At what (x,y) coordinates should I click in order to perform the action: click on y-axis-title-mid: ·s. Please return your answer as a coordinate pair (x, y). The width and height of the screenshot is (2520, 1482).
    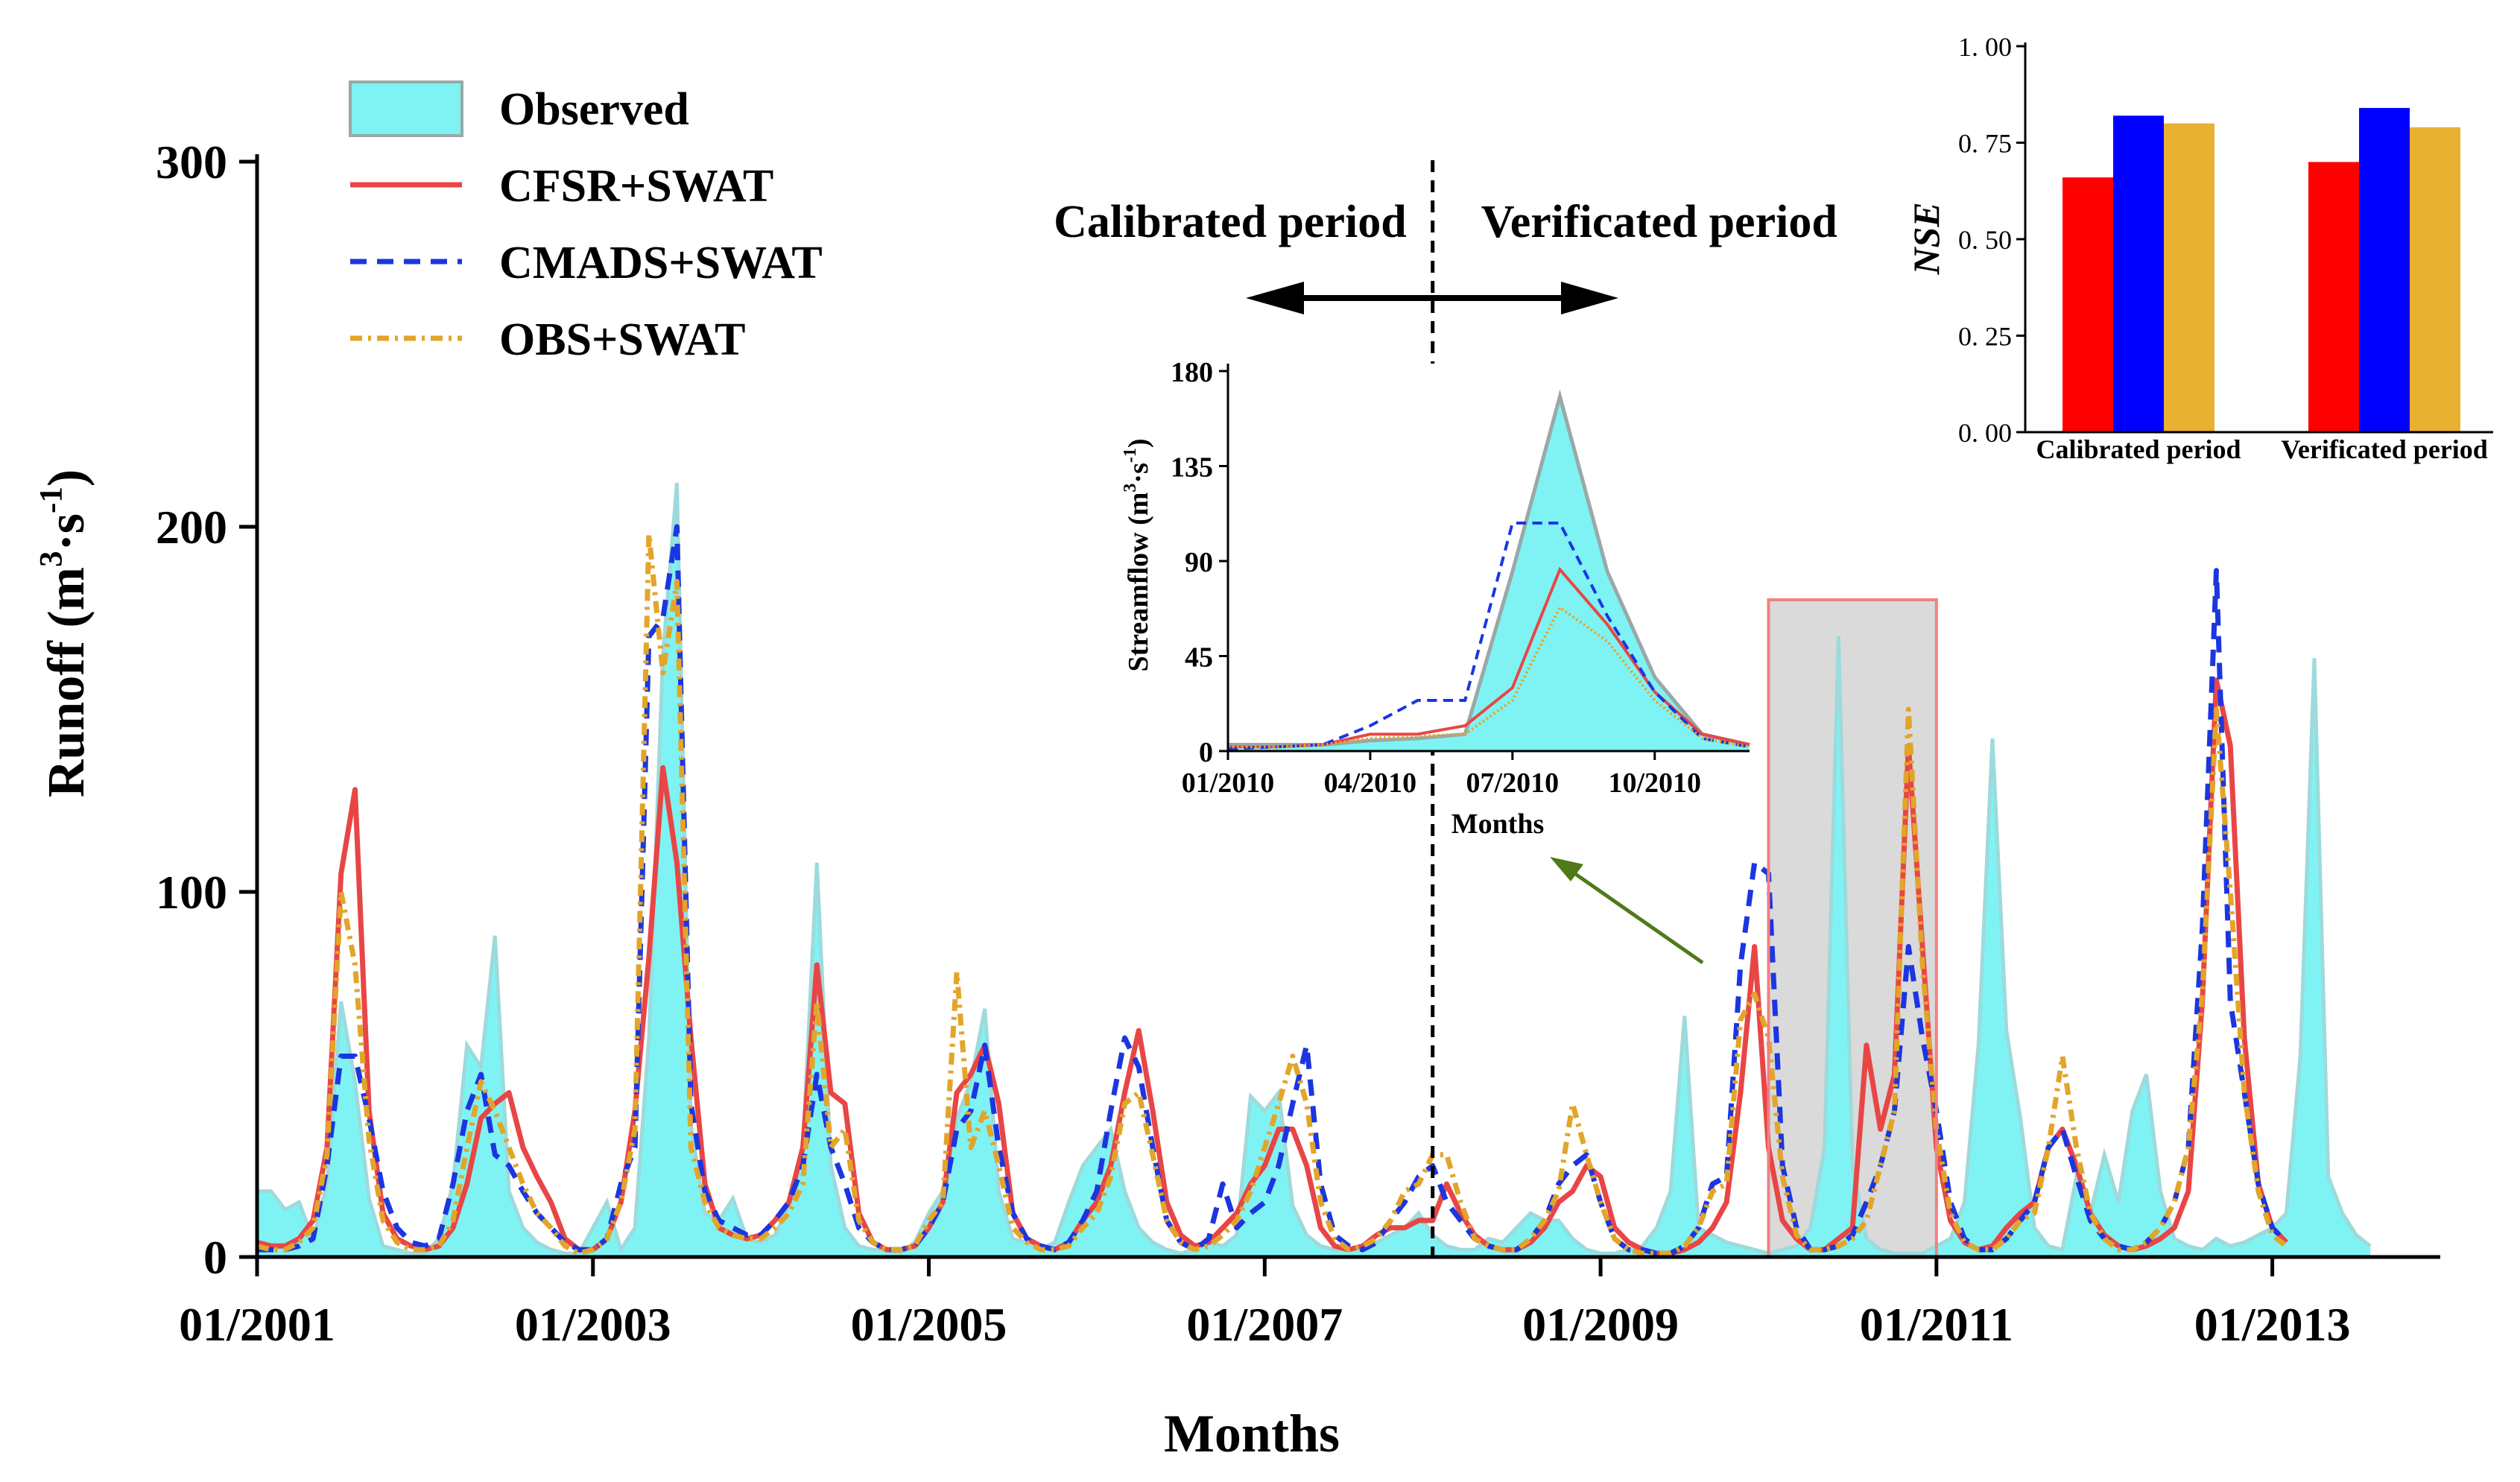
    Looking at the image, I should click on (66, 532).